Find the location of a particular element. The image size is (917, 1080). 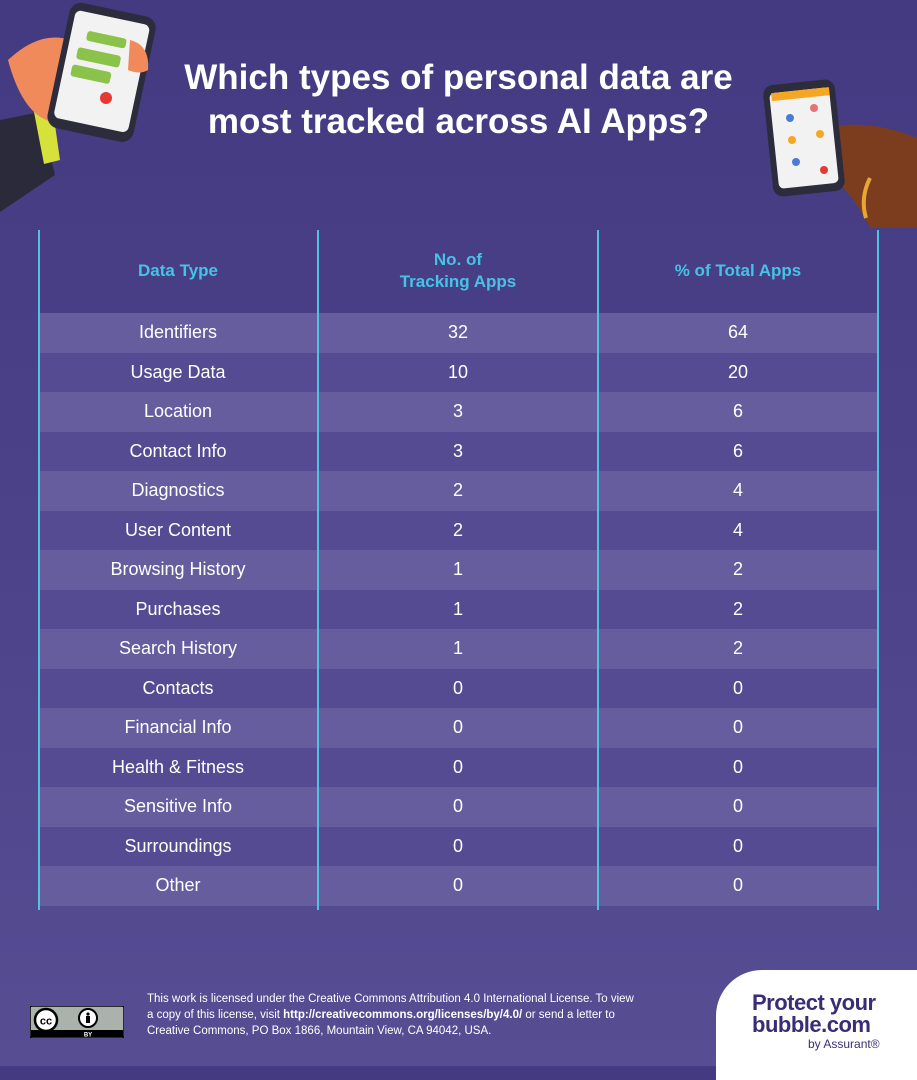

table-row: Financial Info 0 0 is located at coordinates (458, 728).